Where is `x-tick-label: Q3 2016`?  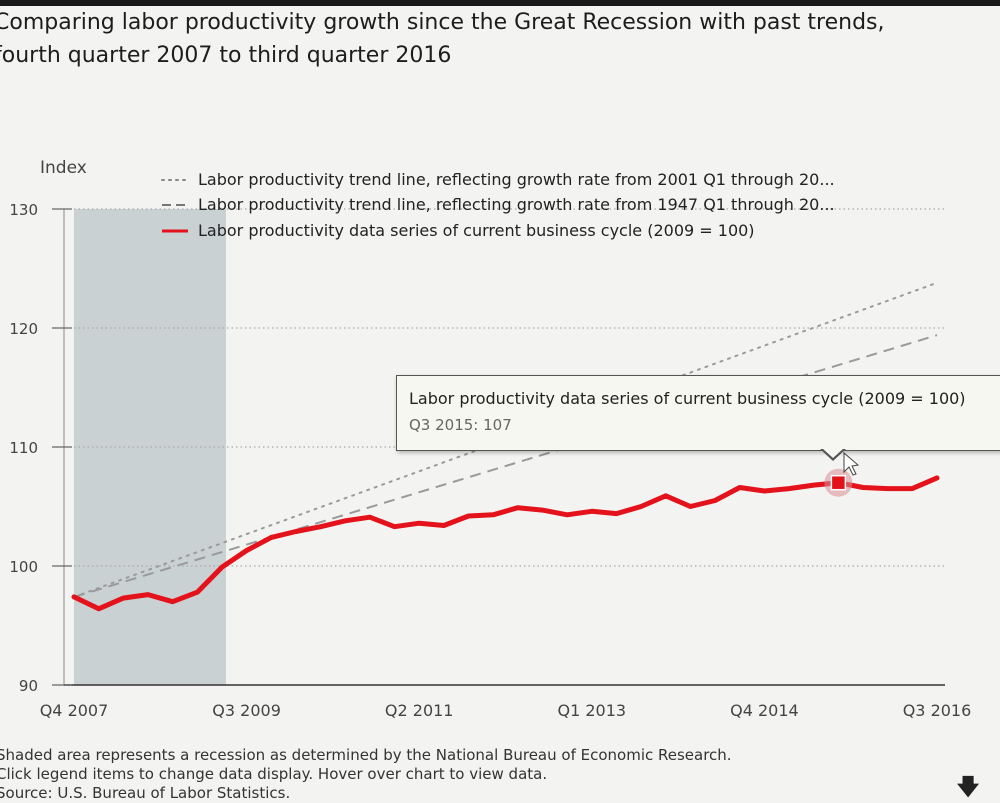 x-tick-label: Q3 2016 is located at coordinates (937, 710).